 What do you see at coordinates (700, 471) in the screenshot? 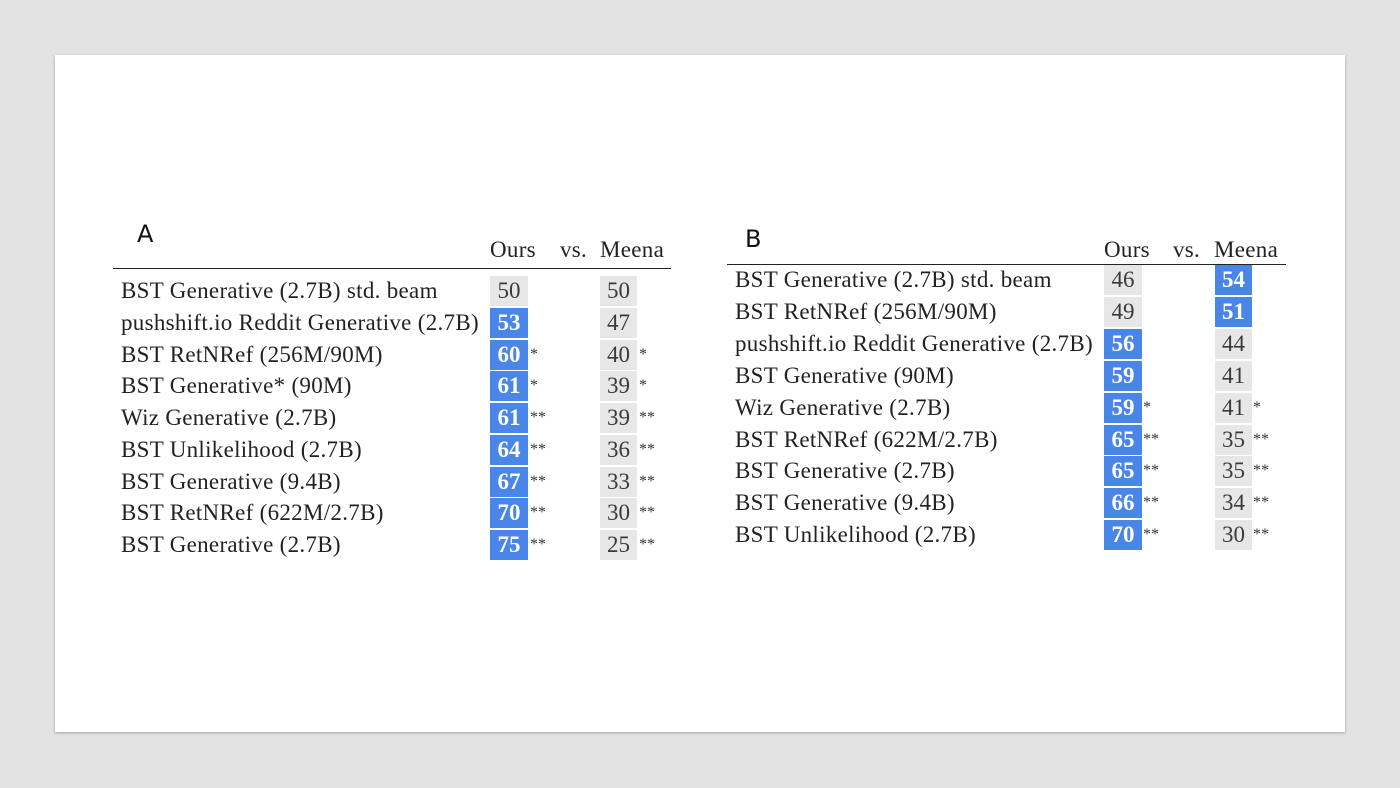
I see `table-row: BST Generative (2.7B) 65 ** 35 **` at bounding box center [700, 471].